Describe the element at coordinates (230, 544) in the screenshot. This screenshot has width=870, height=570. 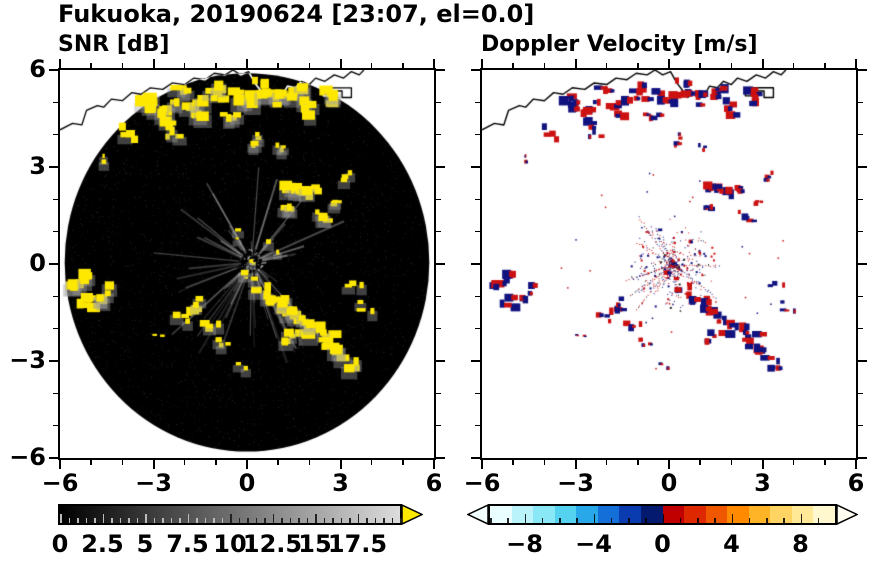
I see `colorbar-tick-label: 10` at that location.